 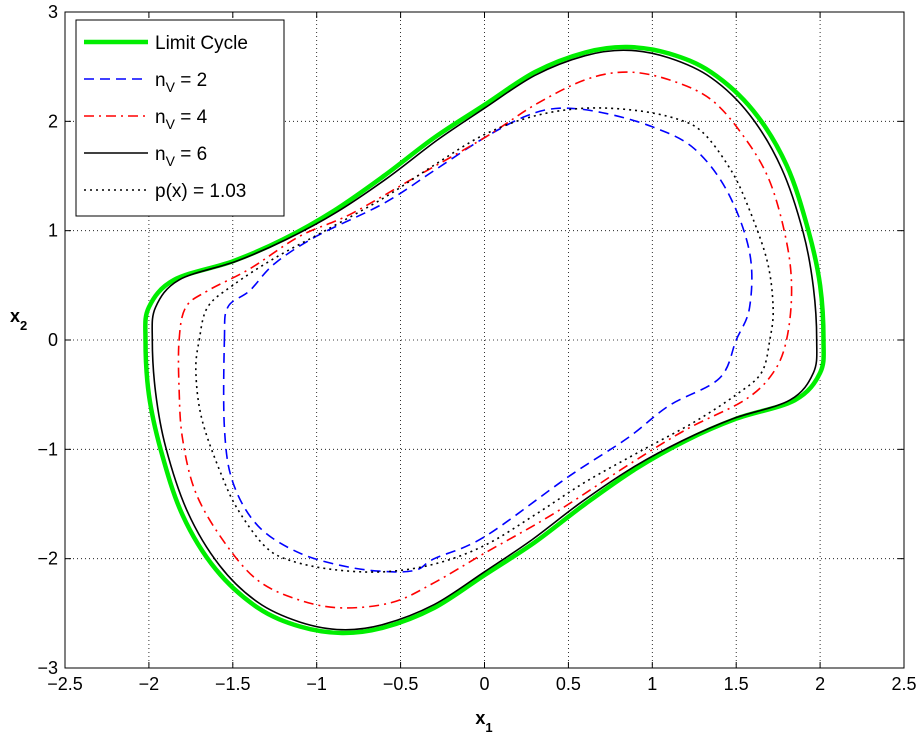 I want to click on x-tick-label: 2, so click(x=820, y=684).